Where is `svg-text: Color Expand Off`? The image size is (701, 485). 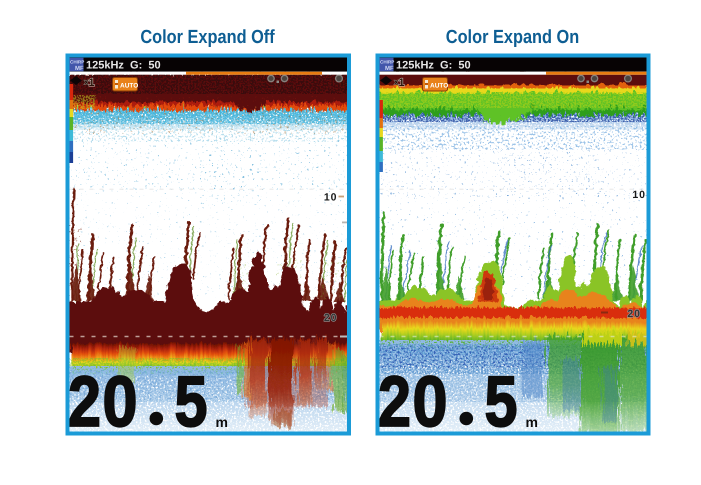 svg-text: Color Expand Off is located at coordinates (207, 37).